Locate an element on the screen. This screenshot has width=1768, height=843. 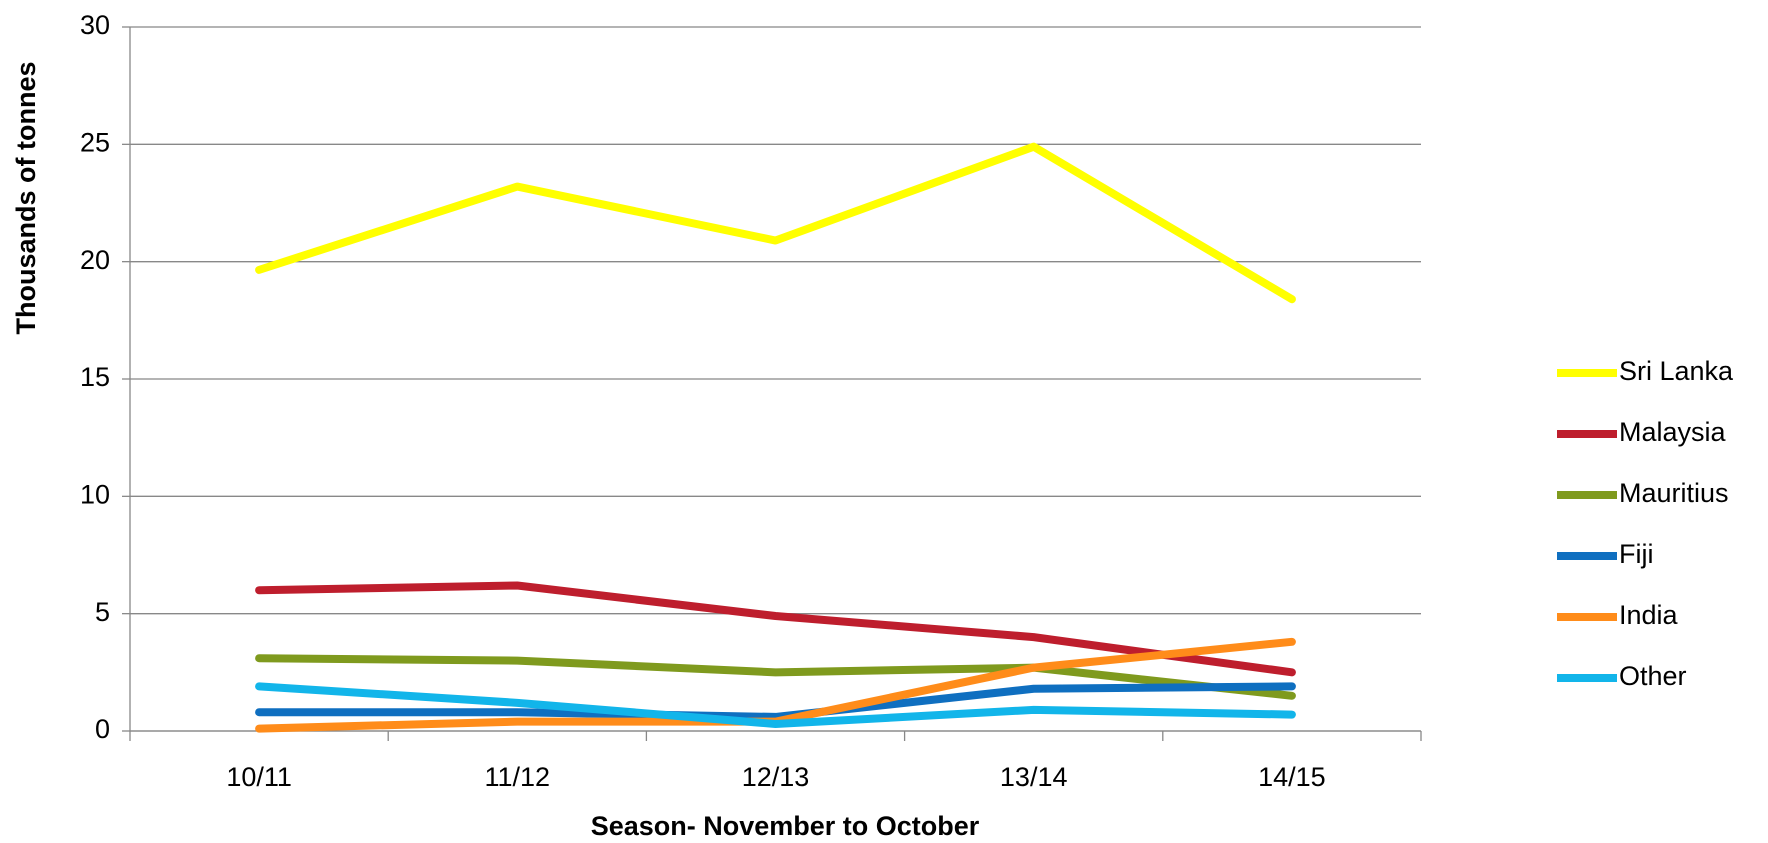
y-tick-label: 20 is located at coordinates (95, 260).